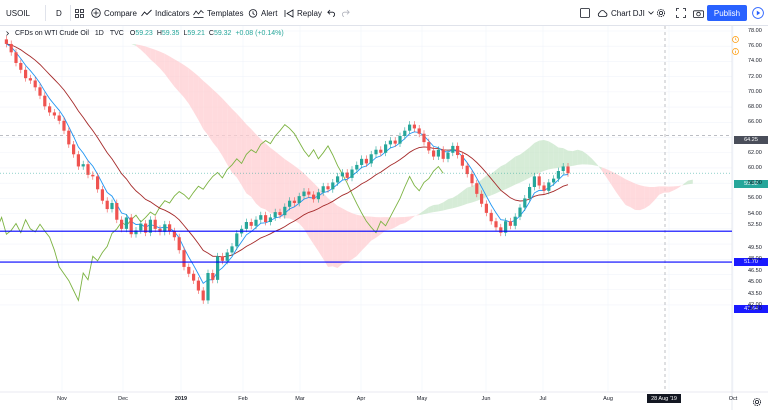 This screenshot has width=768, height=412. I want to click on toolbar-divider, so click(45, 13).